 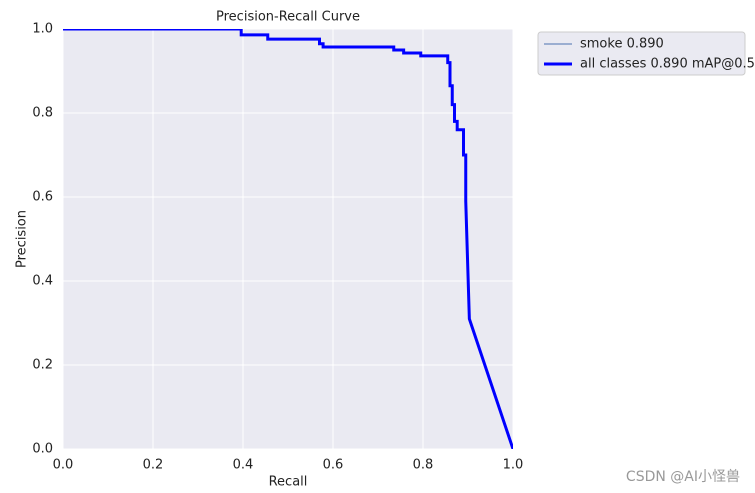 What do you see at coordinates (288, 17) in the screenshot?
I see `chart-title: Precision-Recall Curve` at bounding box center [288, 17].